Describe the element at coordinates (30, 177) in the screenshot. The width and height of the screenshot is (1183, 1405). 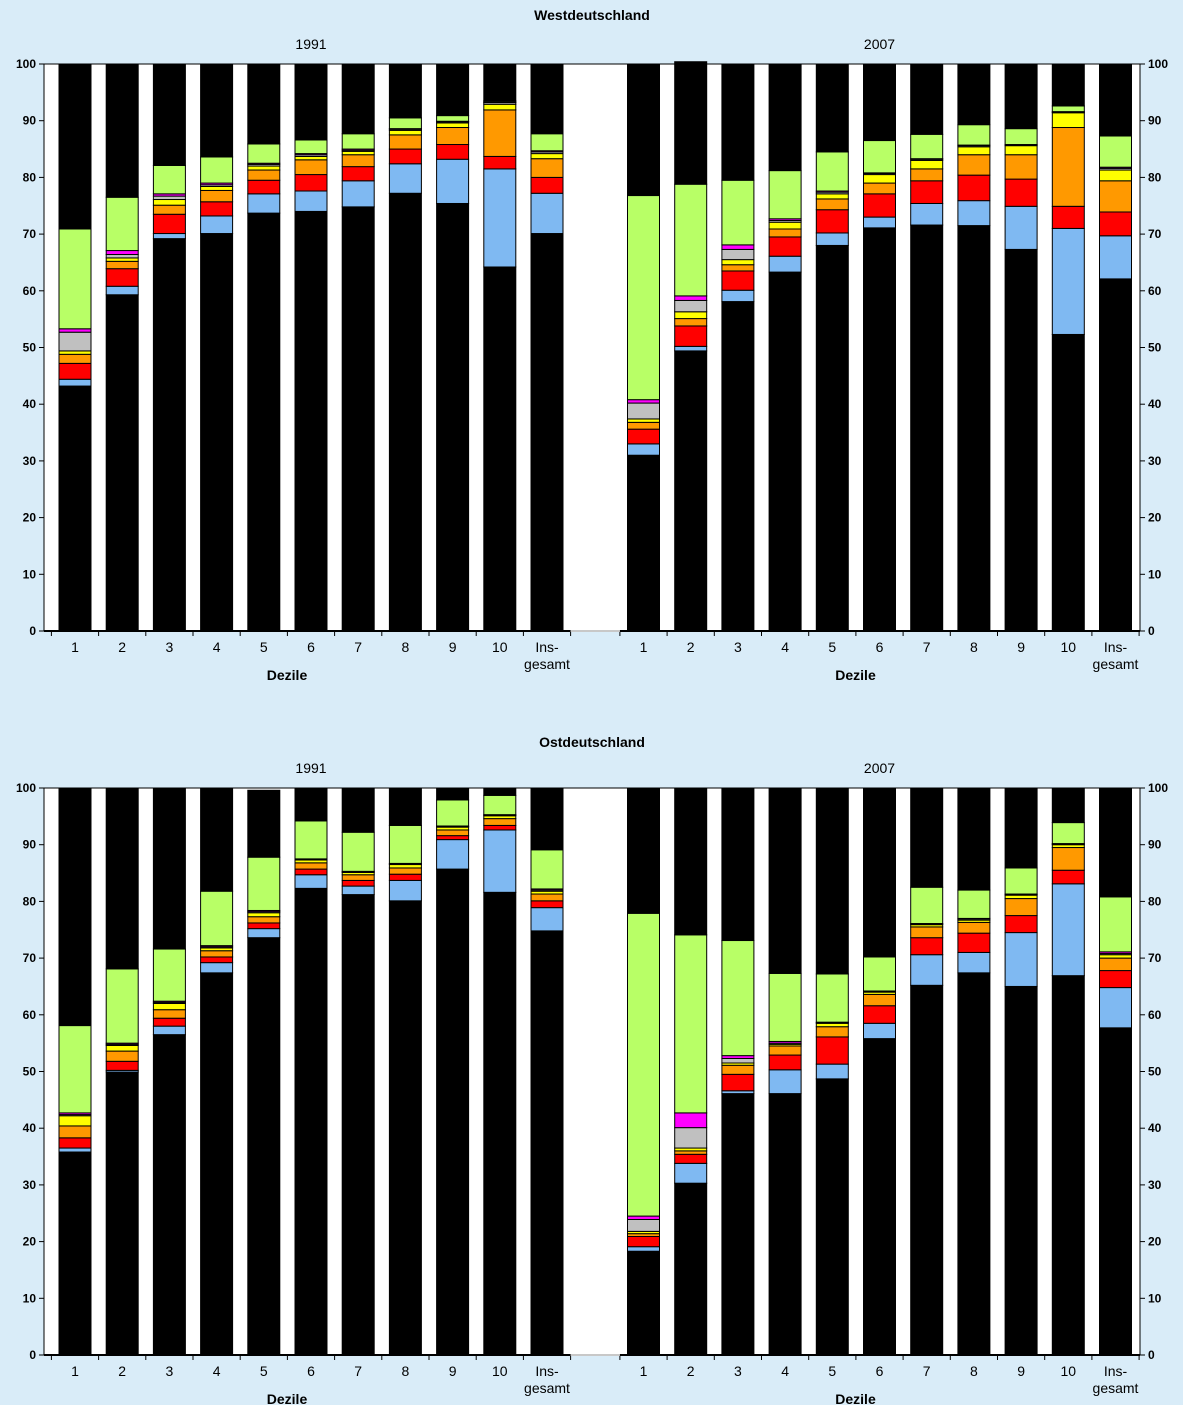
I see `y-tick-label-left: 80` at that location.